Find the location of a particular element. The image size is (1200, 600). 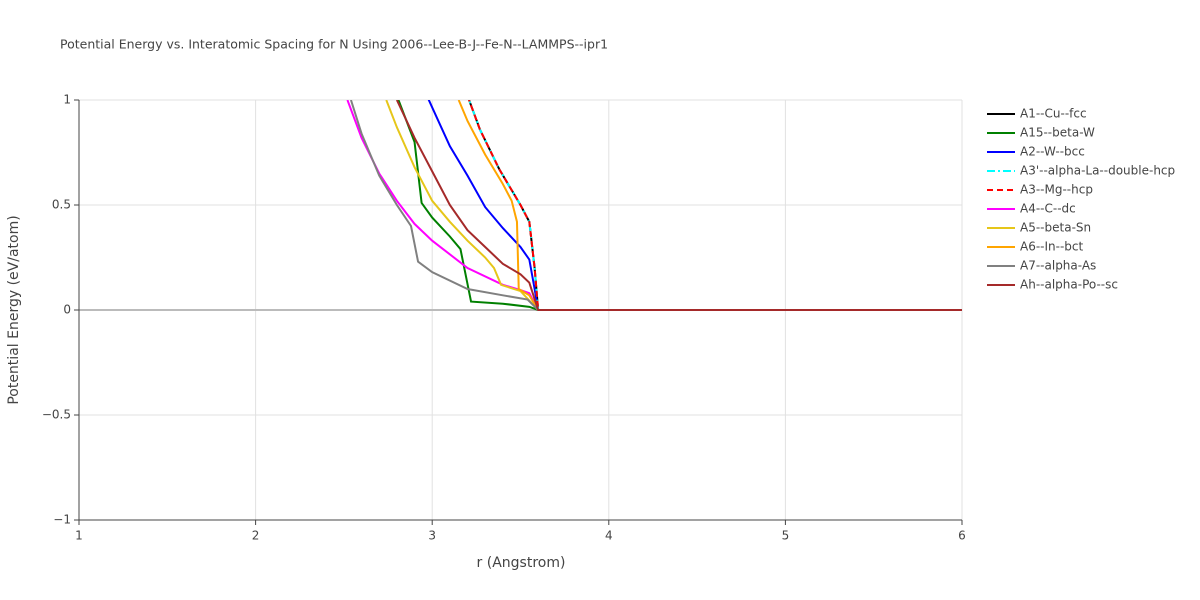

legend-label: A6--In--bct is located at coordinates (1052, 247).